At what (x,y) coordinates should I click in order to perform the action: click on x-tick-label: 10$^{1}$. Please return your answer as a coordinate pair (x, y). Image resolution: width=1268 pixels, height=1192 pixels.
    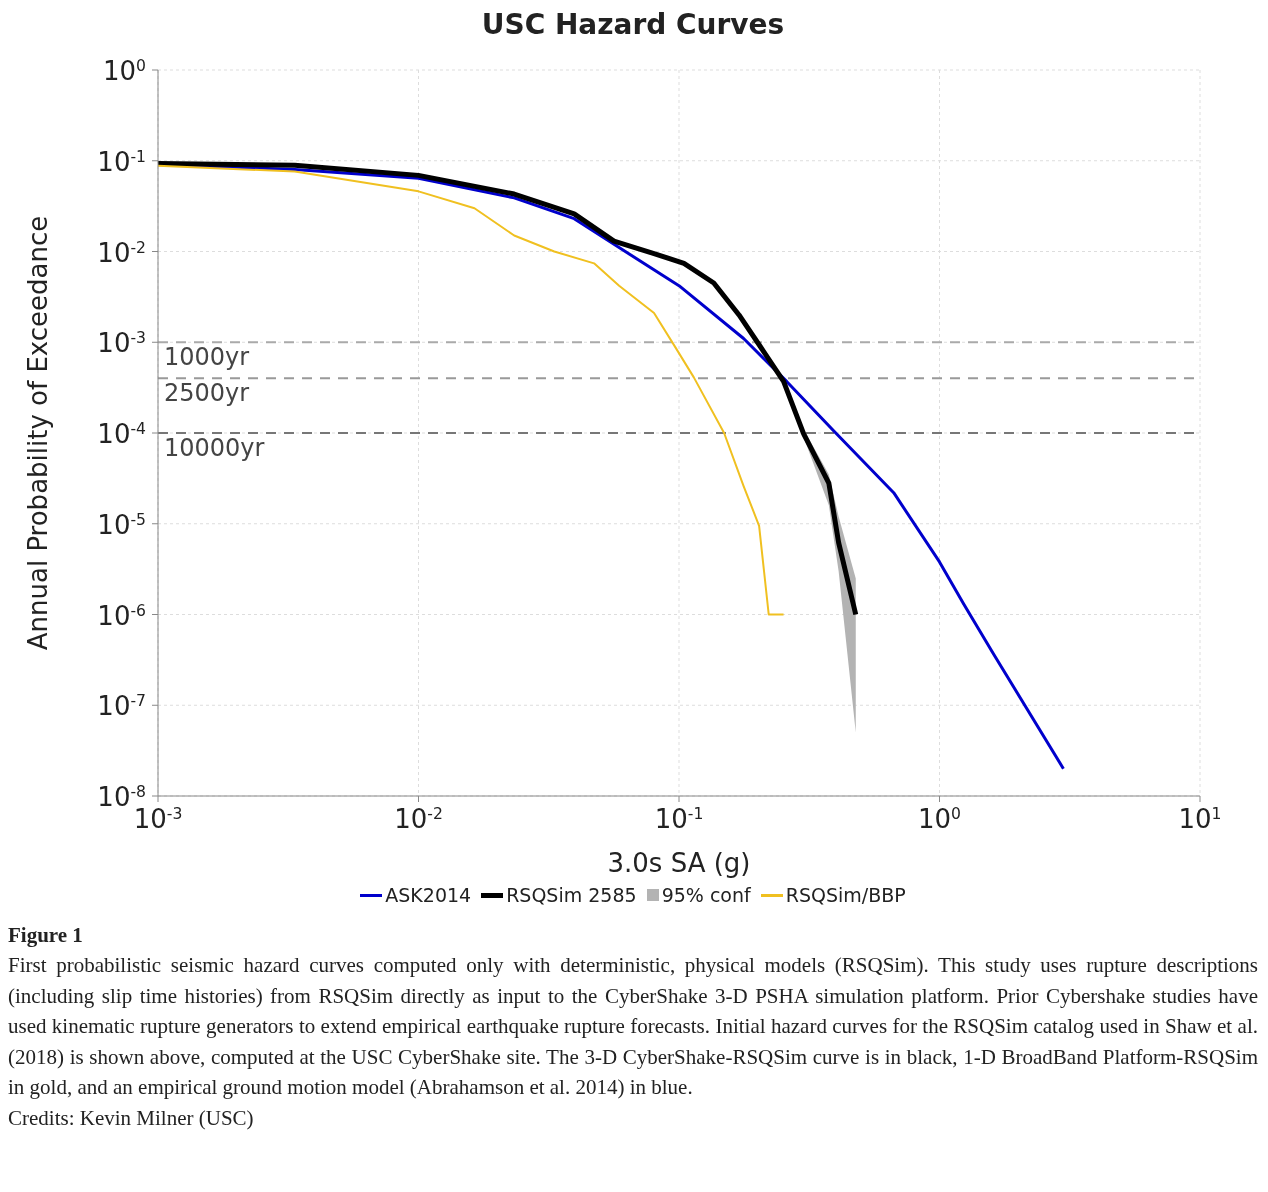
    Looking at the image, I should click on (1200, 819).